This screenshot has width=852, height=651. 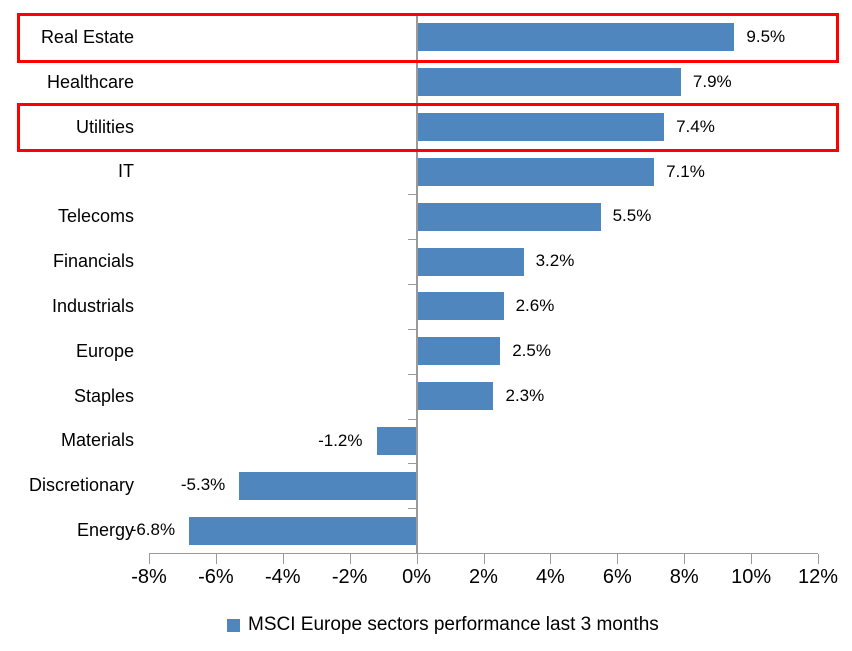 I want to click on value-label: -5.3%, so click(x=203, y=485).